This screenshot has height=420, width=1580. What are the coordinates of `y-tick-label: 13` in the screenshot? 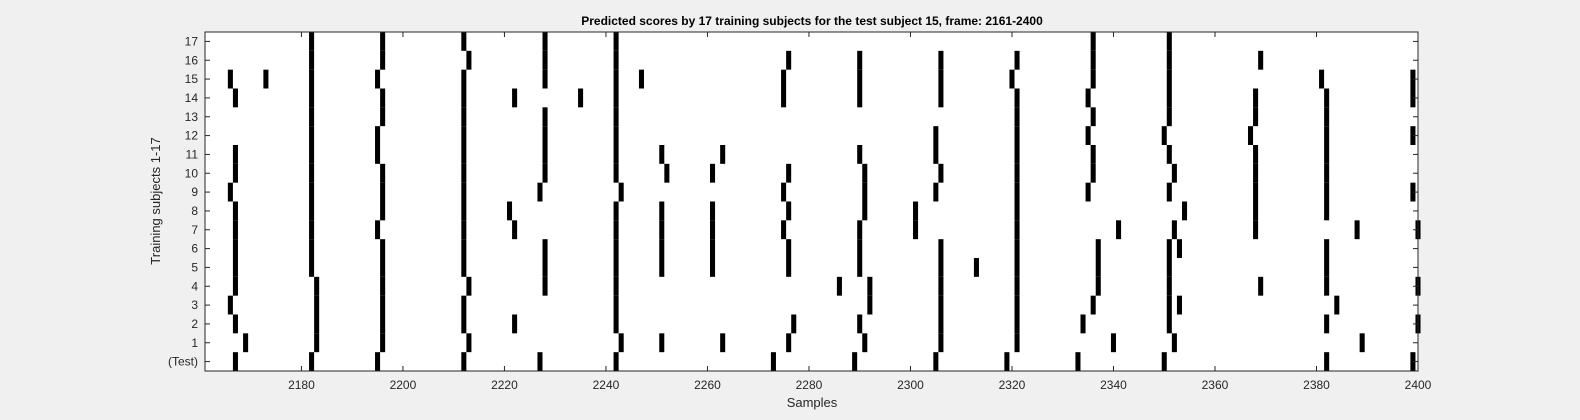 It's located at (192, 117).